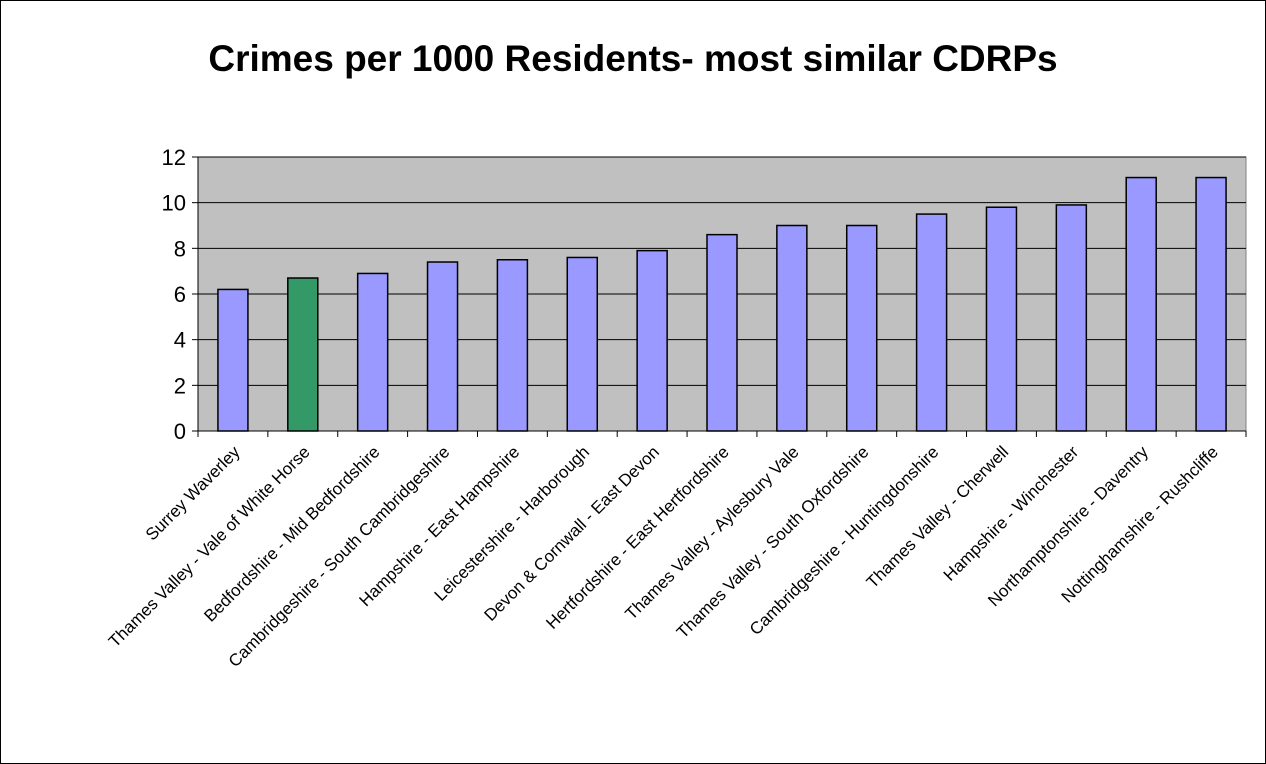  What do you see at coordinates (180, 385) in the screenshot?
I see `y-tick-label: 2` at bounding box center [180, 385].